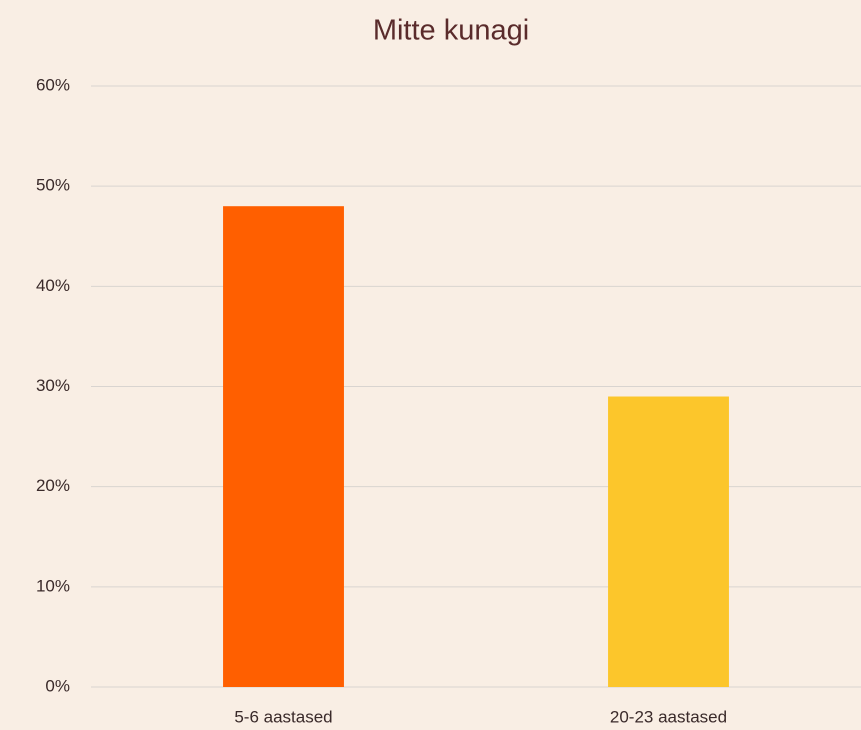  Describe the element at coordinates (53, 385) in the screenshot. I see `y-tick-label: 30%` at that location.